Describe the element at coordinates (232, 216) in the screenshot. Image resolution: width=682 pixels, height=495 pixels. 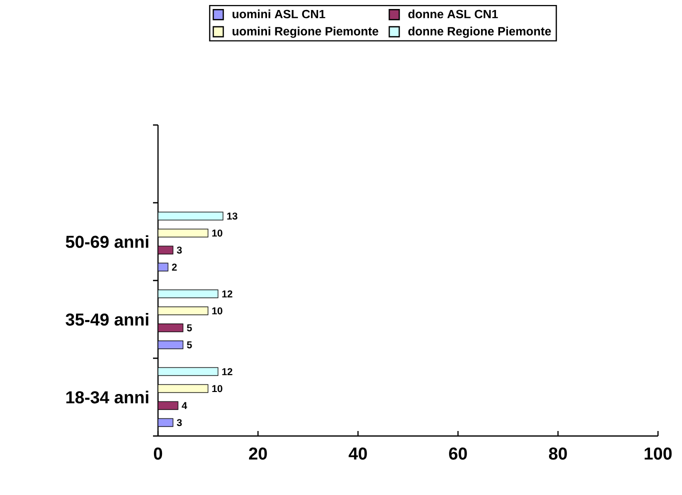
I see `data-label: 13` at that location.